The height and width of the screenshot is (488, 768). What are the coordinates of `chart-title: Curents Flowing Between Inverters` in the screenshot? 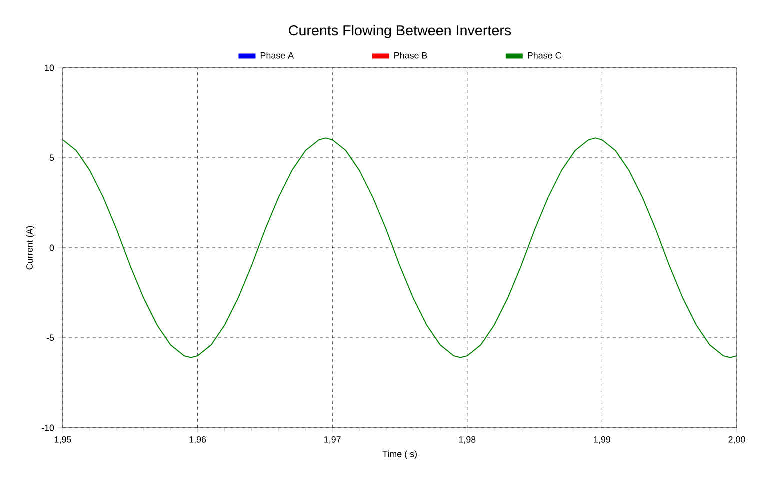 It's located at (400, 31).